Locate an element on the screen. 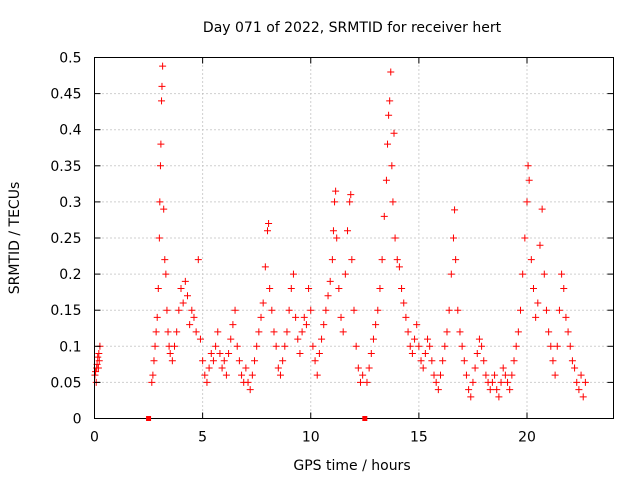 The height and width of the screenshot is (480, 640). x-axis-label: GPS time / hours is located at coordinates (351, 466).